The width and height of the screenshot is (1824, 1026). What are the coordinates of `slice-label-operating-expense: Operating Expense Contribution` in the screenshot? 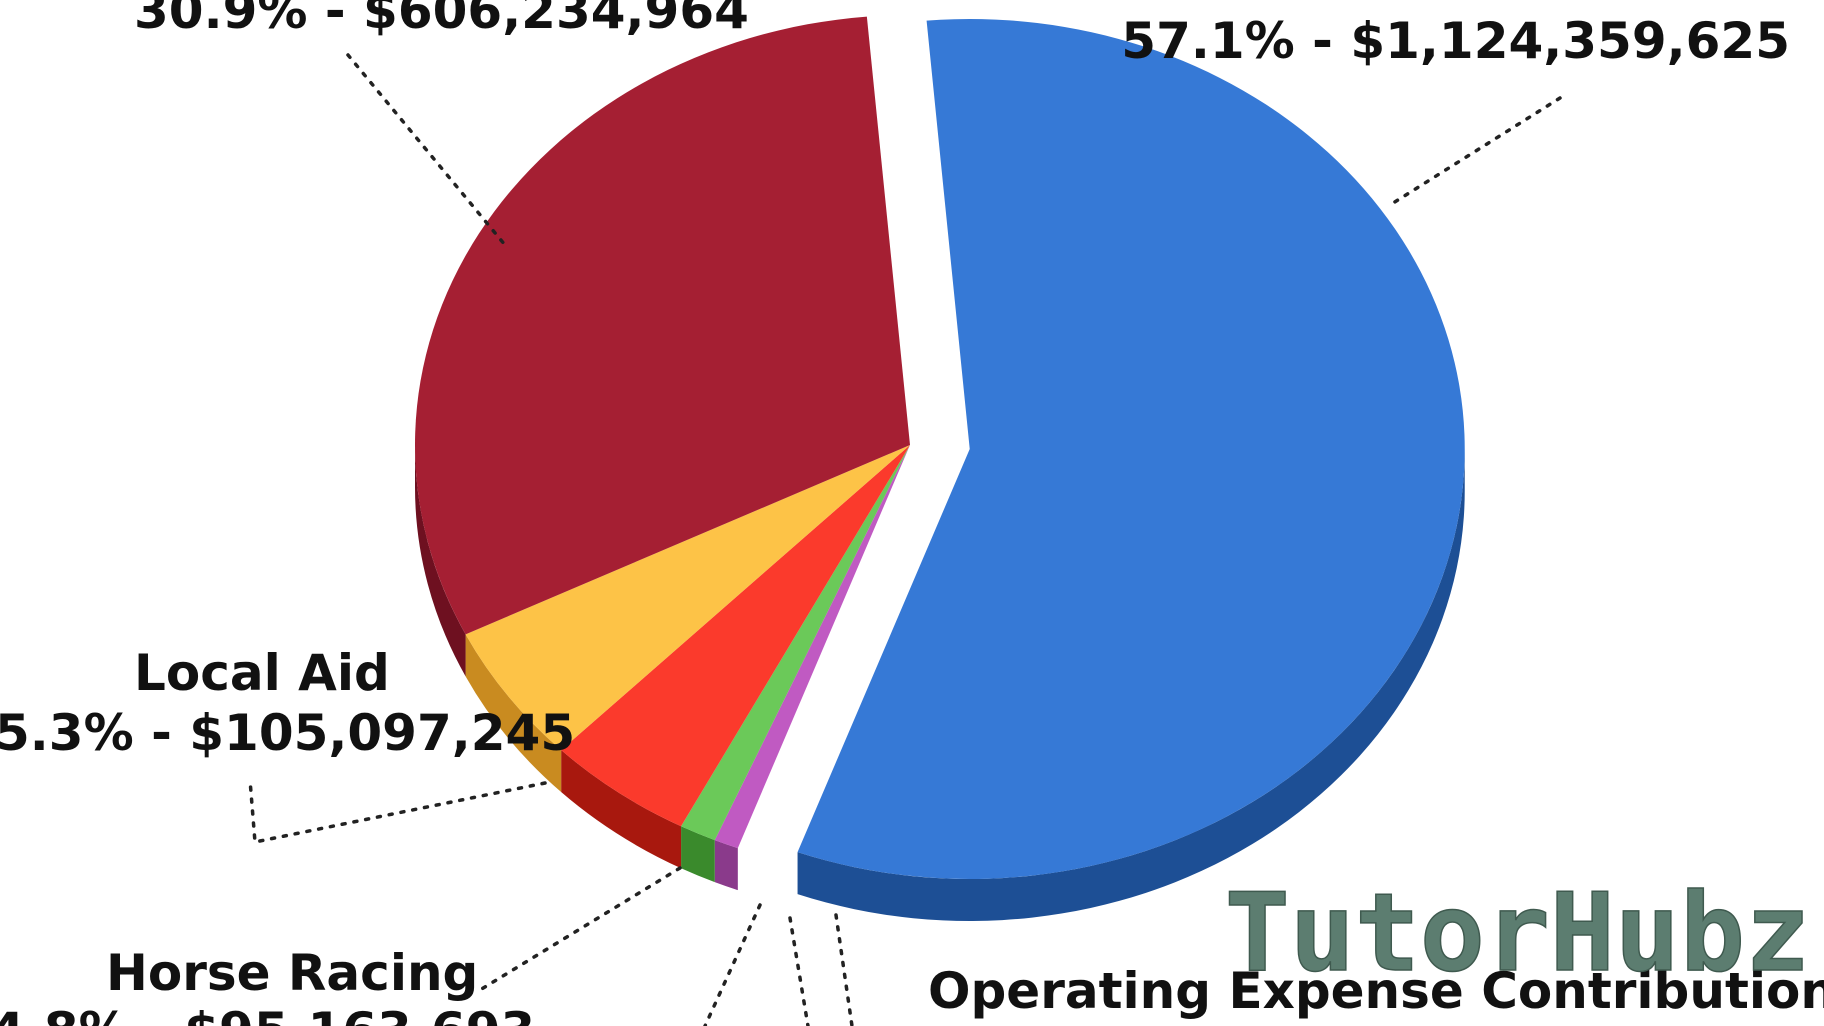 It's located at (1376, 991).